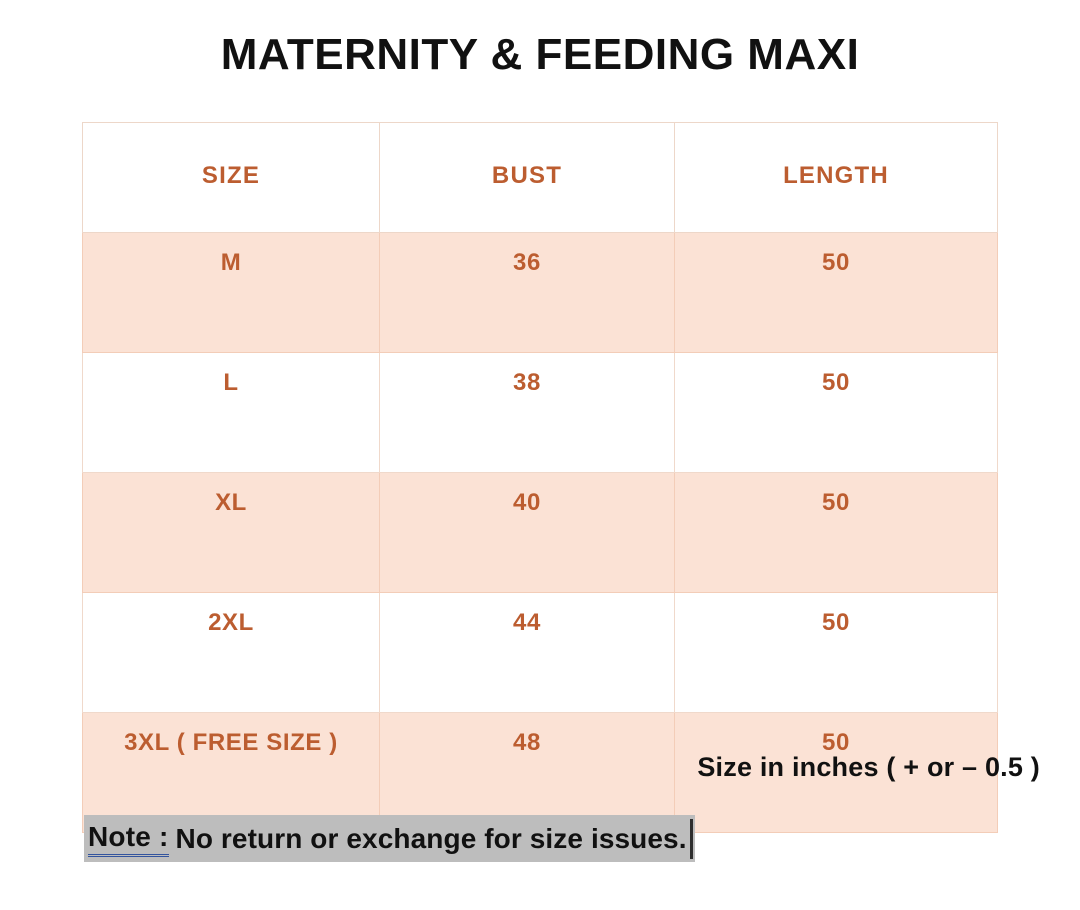  Describe the element at coordinates (231, 652) in the screenshot. I see `cell-size: 2XL` at that location.